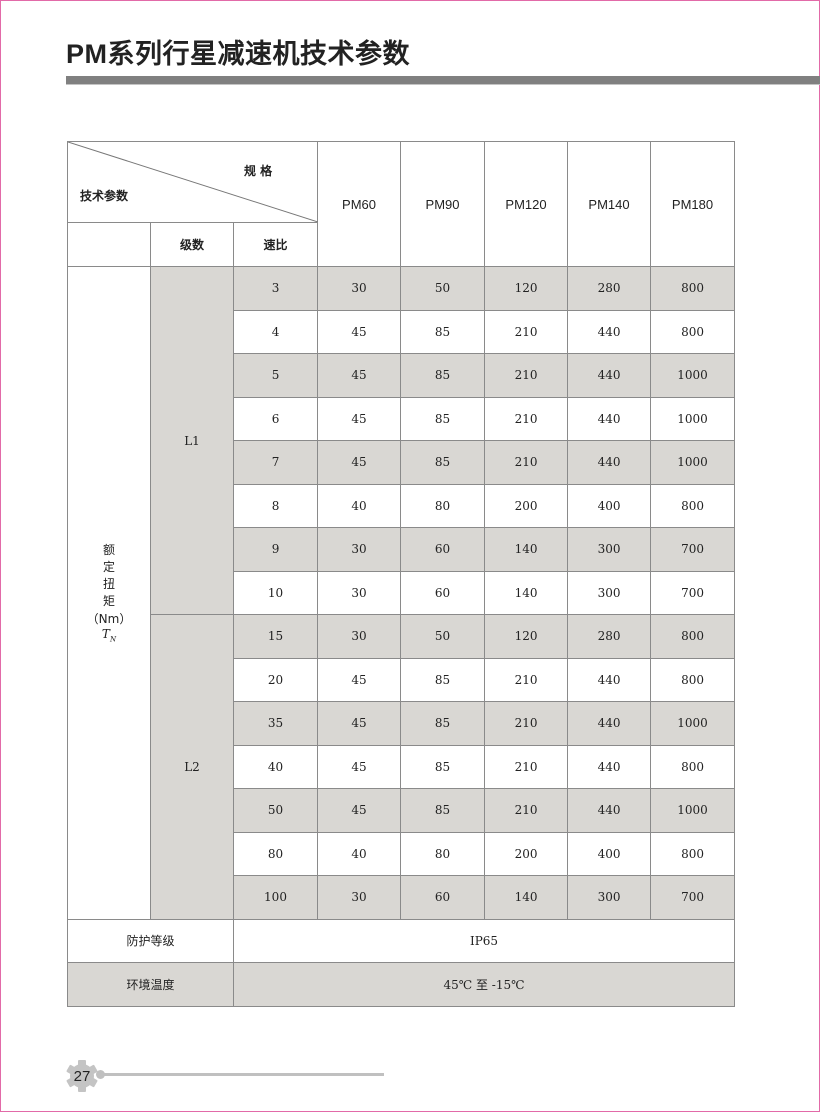  What do you see at coordinates (402, 549) in the screenshot?
I see `table-row: 9 30 60 140 300 700` at bounding box center [402, 549].